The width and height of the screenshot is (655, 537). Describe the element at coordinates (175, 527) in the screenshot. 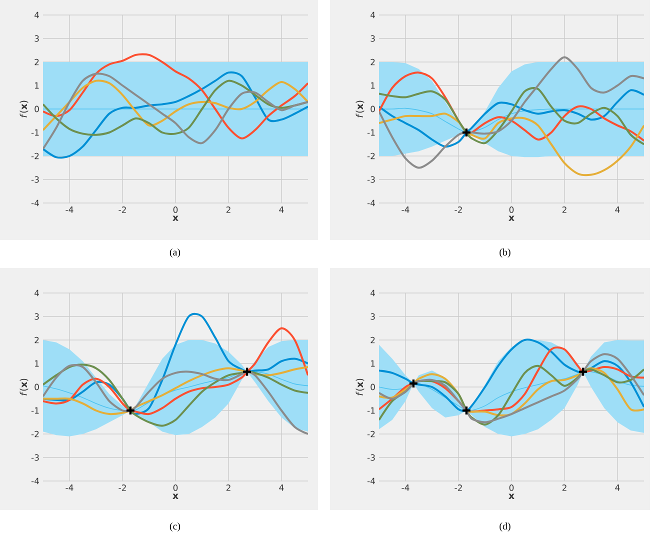

I see `text: (c)` at that location.